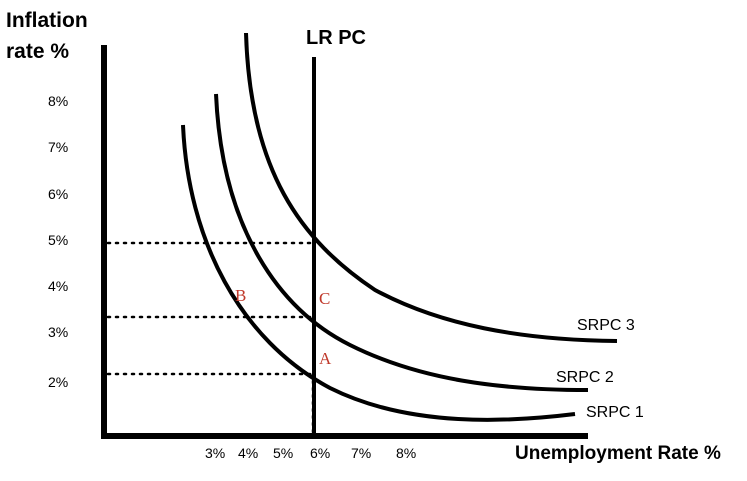  What do you see at coordinates (618, 453) in the screenshot?
I see `x-axis-title: Unemployment Rate %` at bounding box center [618, 453].